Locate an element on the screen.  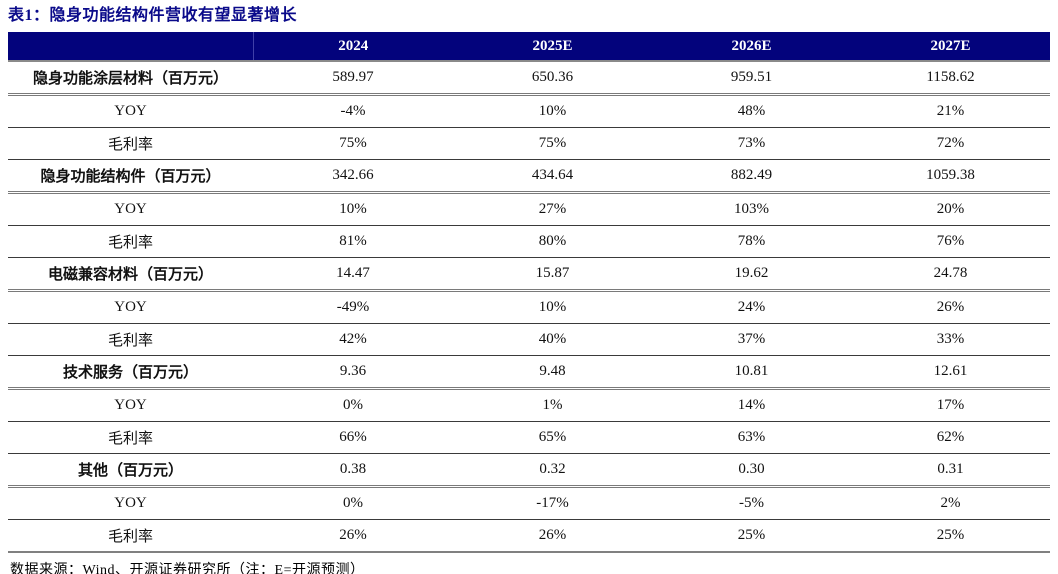
table-caption: 表1：隐身功能结构件营收有望显著增长 is located at coordinates (153, 15).